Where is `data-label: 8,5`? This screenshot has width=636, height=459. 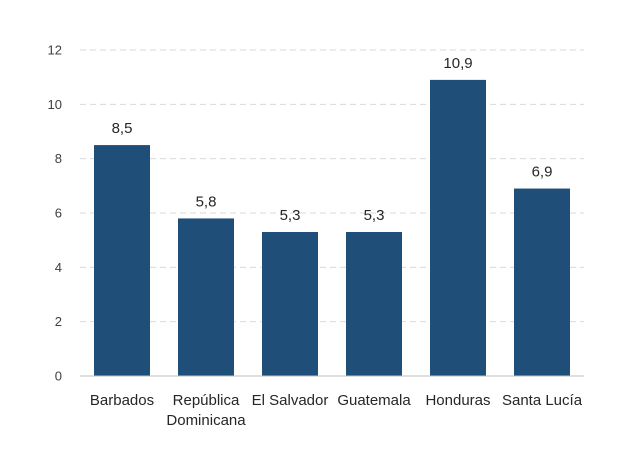
data-label: 8,5 is located at coordinates (122, 128).